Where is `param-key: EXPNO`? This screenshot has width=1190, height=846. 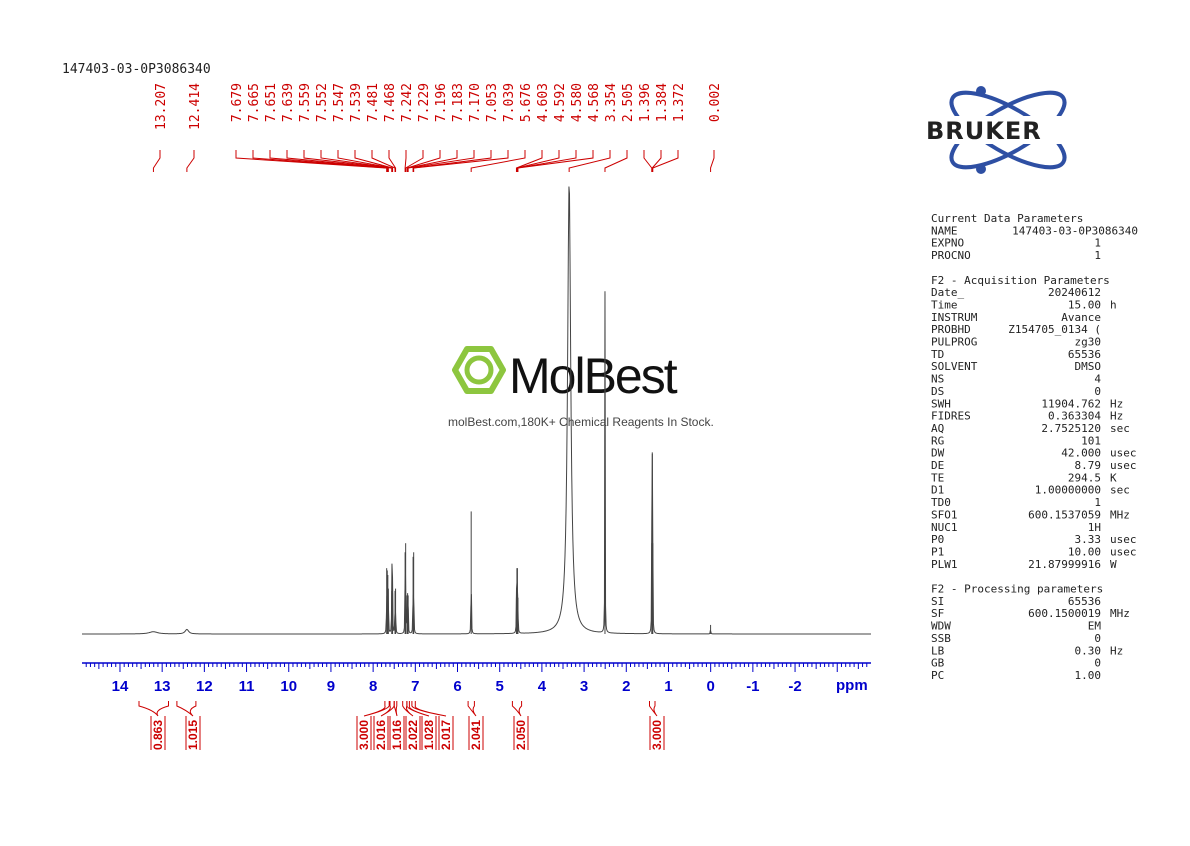
param-key: EXPNO is located at coordinates (947, 243).